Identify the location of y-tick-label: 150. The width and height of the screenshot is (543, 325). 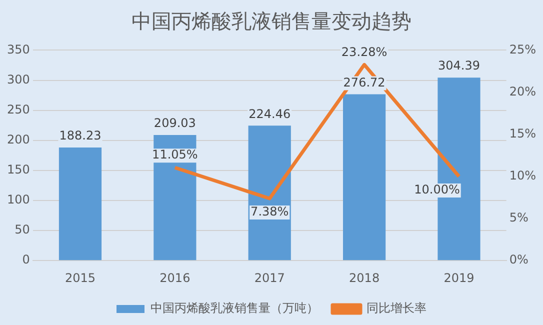
(18, 169).